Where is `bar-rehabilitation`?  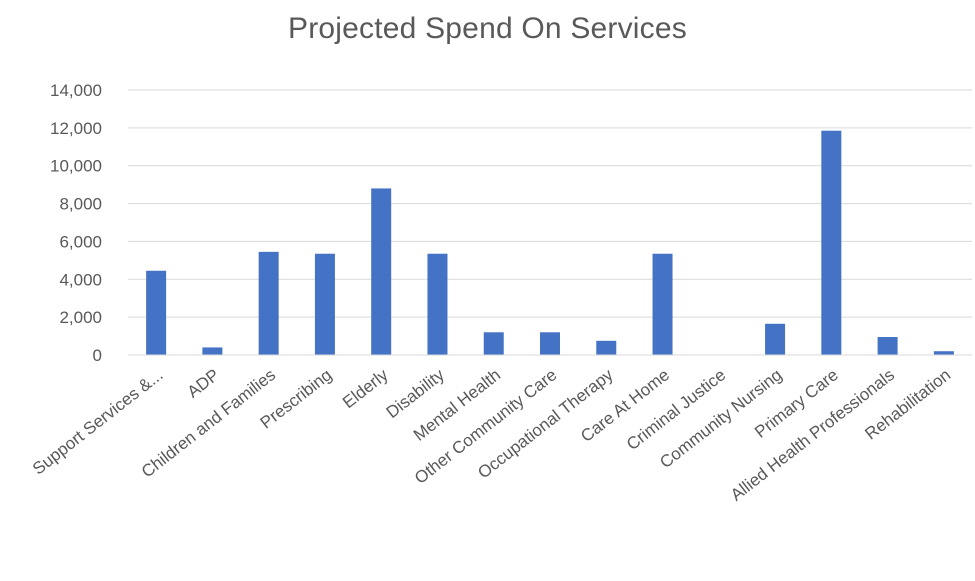 bar-rehabilitation is located at coordinates (943, 353).